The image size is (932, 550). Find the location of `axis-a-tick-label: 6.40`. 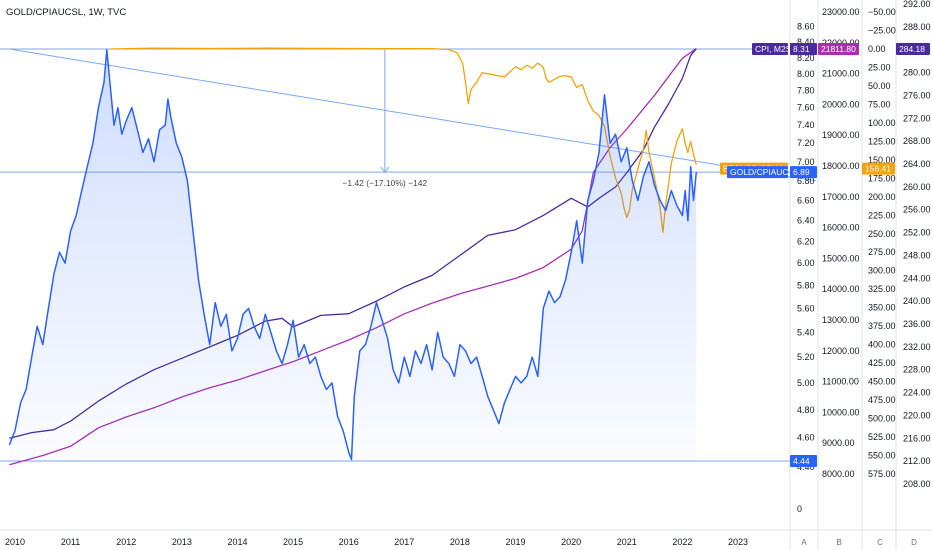

axis-a-tick-label: 6.40 is located at coordinates (806, 221).